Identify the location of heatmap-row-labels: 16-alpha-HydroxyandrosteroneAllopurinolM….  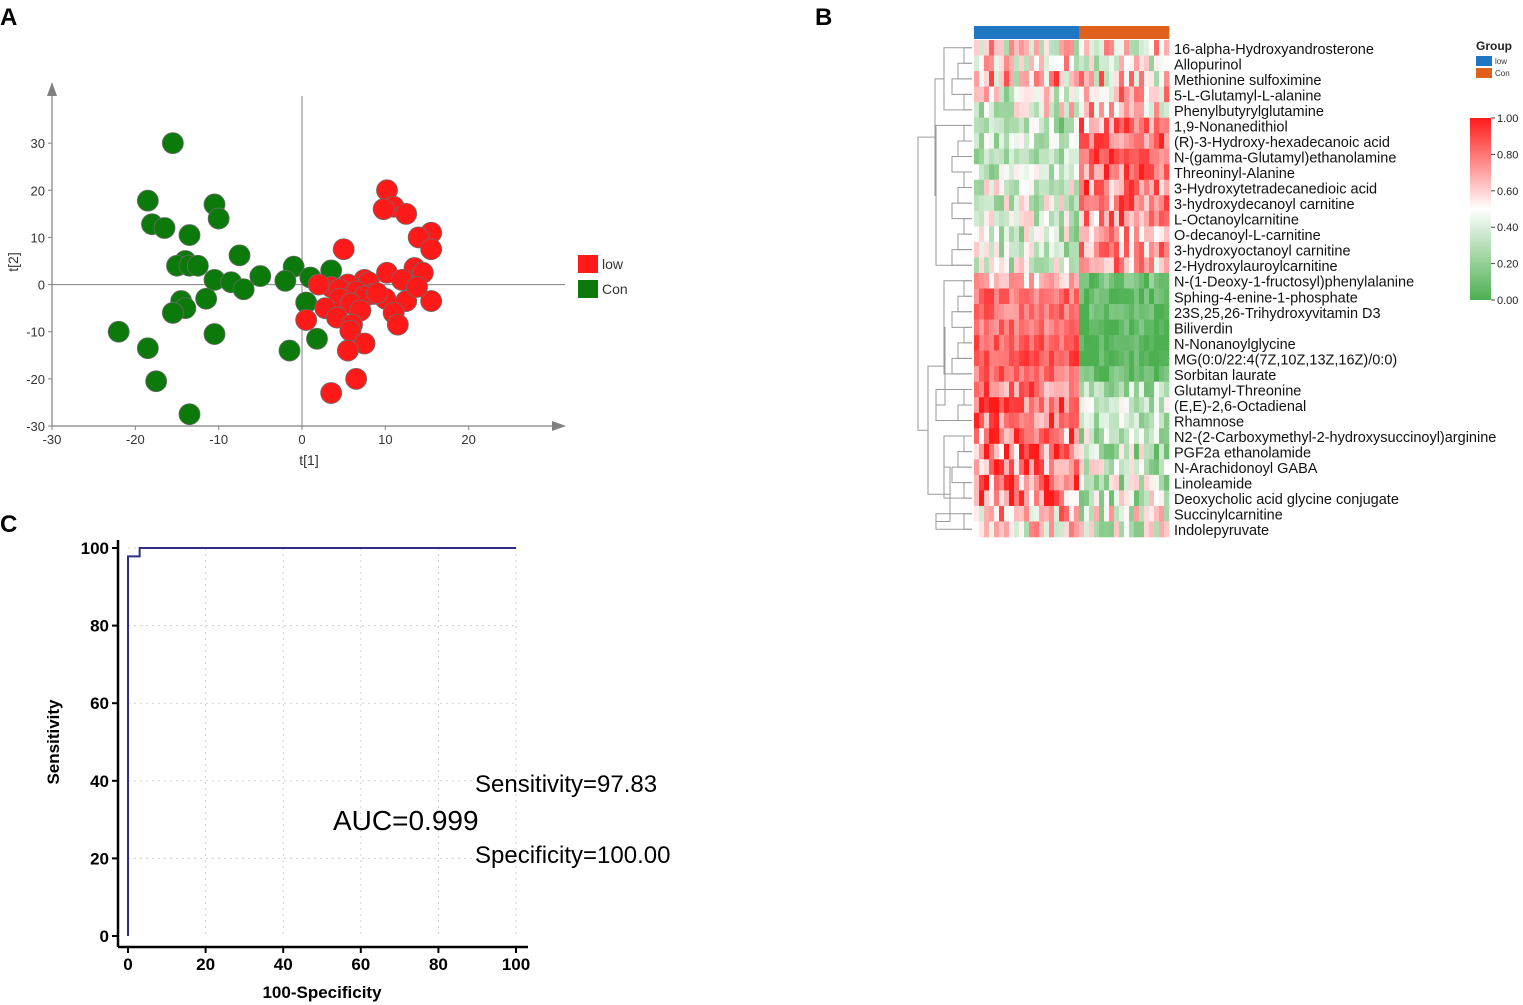
(1335, 290).